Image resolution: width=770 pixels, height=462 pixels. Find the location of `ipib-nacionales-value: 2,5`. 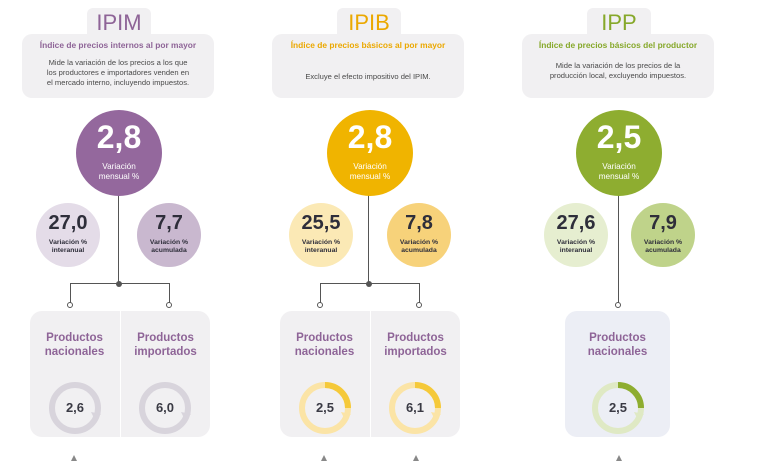

ipib-nacionales-value: 2,5 is located at coordinates (325, 407).